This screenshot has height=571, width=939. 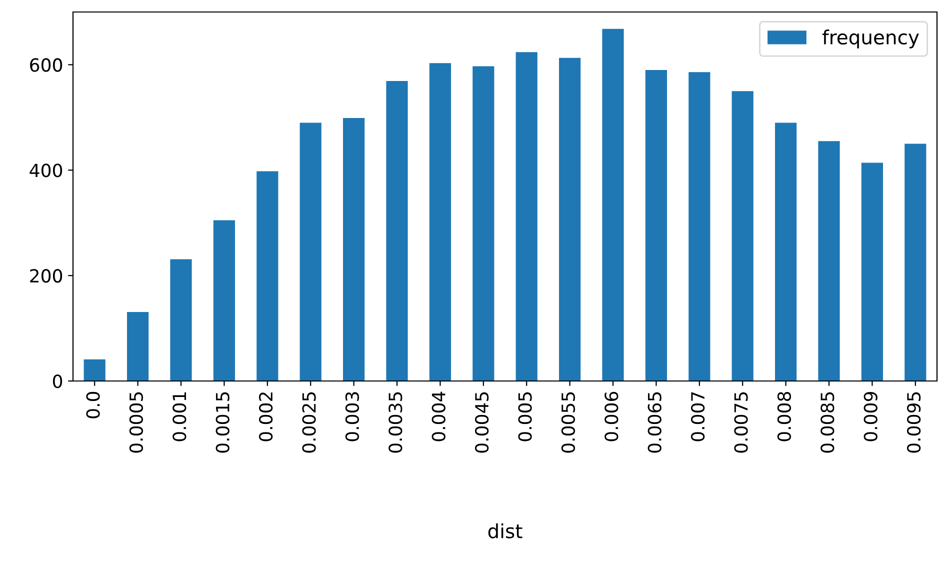 What do you see at coordinates (46, 65) in the screenshot?
I see `y-tick-label: 600` at bounding box center [46, 65].